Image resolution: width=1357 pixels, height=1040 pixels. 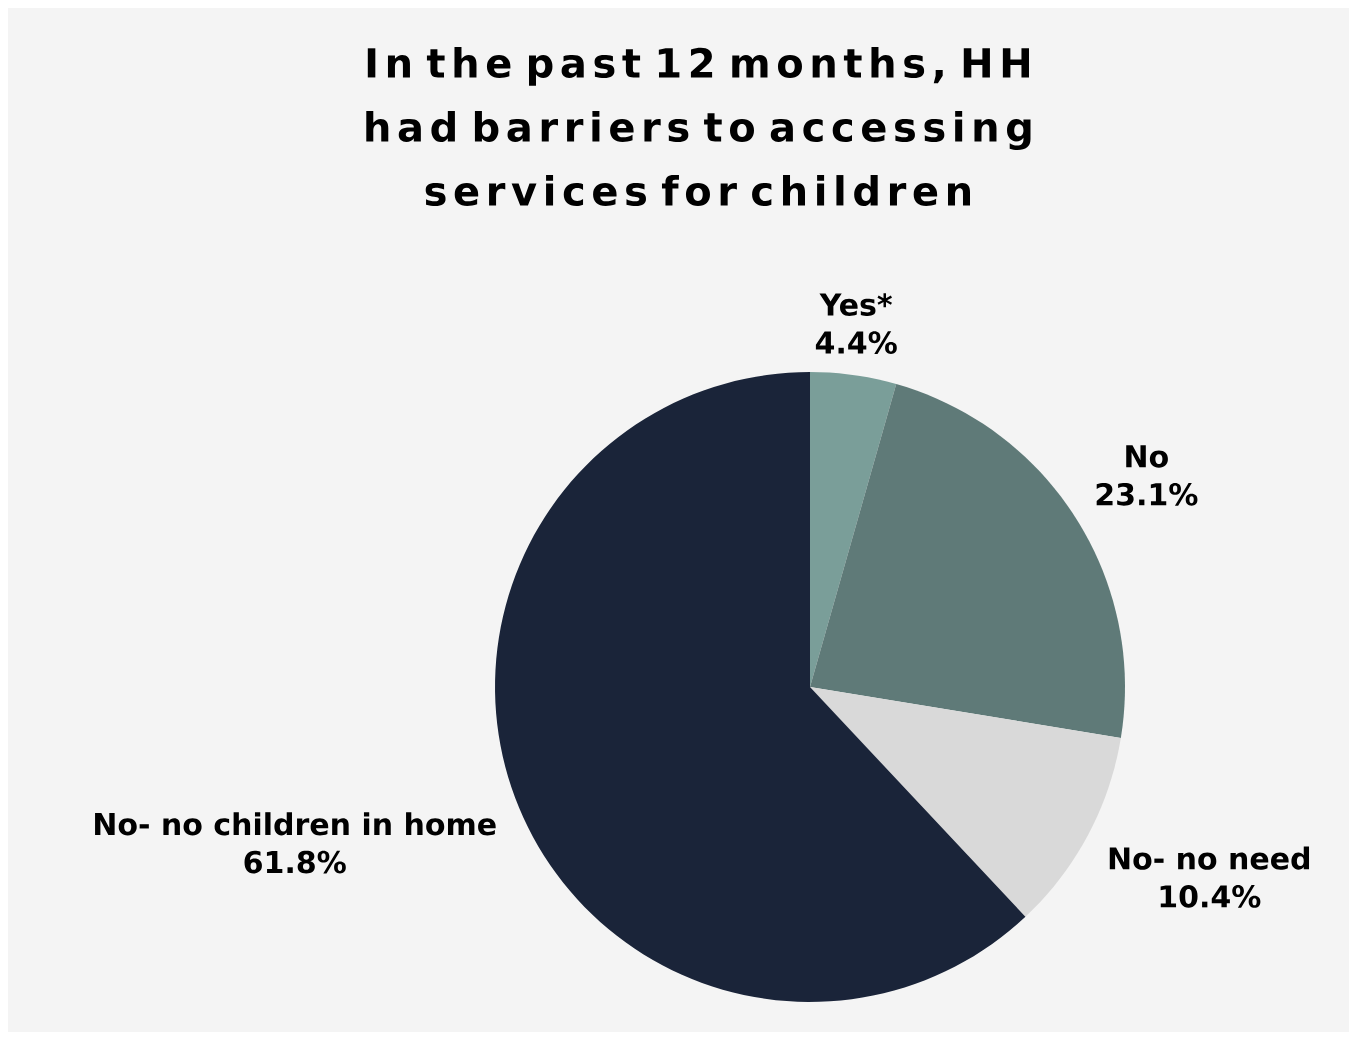 I want to click on data-label: 10.4%, so click(x=1210, y=896).